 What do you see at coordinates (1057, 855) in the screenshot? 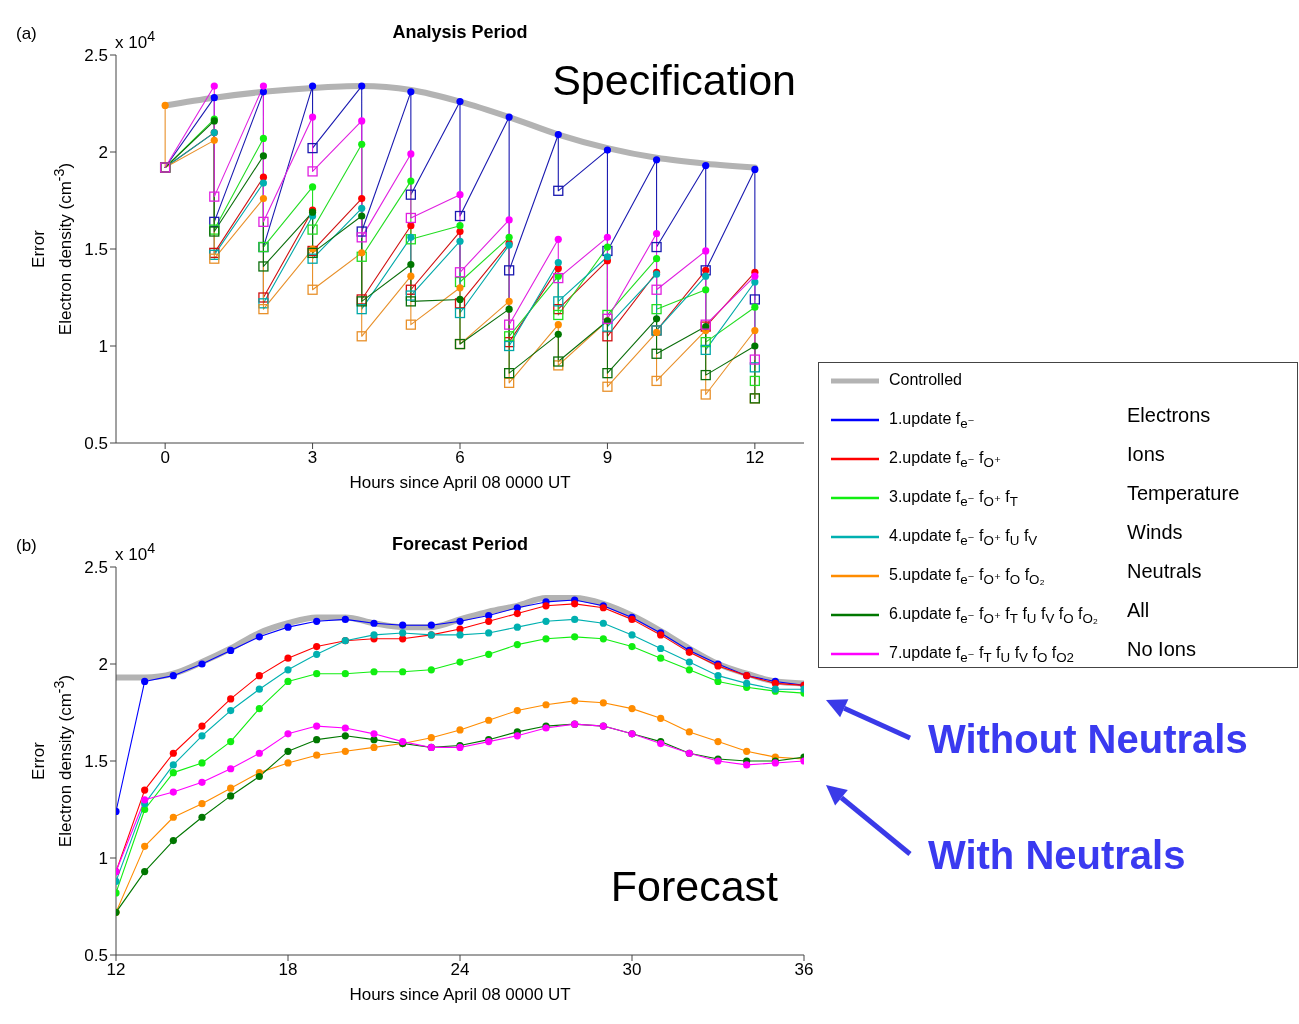
I see `text: With Neutrals` at bounding box center [1057, 855].